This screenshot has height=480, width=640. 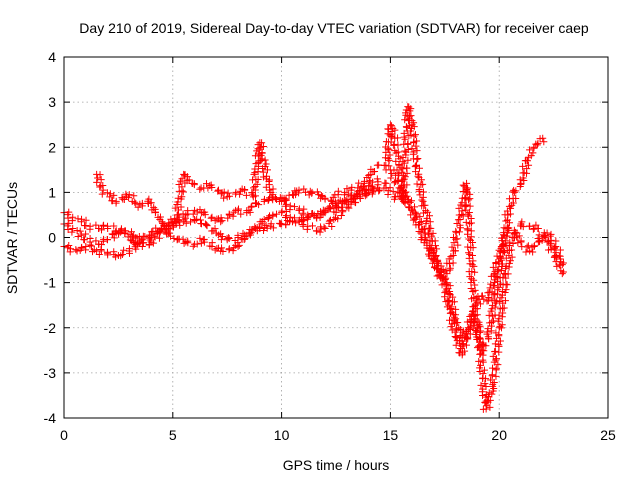 I want to click on x-axis-label: GPS time / hours, so click(x=336, y=465).